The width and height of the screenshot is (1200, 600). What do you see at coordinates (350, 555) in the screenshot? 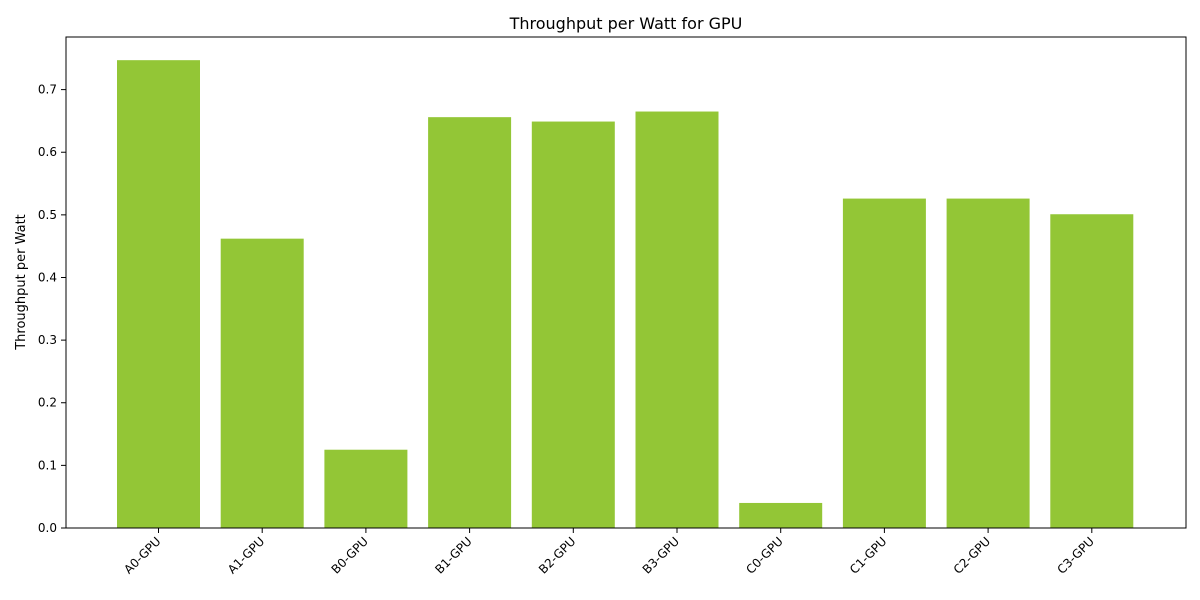
I see `x-tick-label: B0-GPU` at bounding box center [350, 555].